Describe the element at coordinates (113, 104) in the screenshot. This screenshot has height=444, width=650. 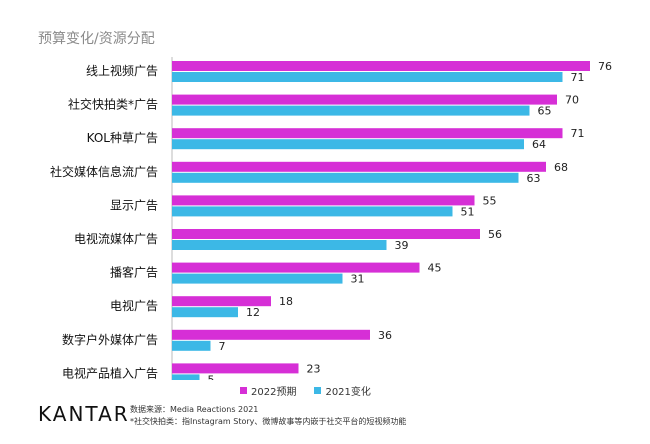
I see `category-label: 社交快拍类*广告` at that location.